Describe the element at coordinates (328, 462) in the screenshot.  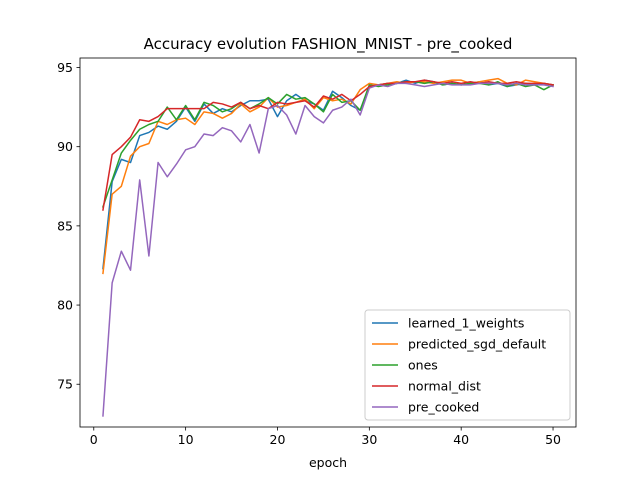
I see `x-axis-label: epoch` at that location.